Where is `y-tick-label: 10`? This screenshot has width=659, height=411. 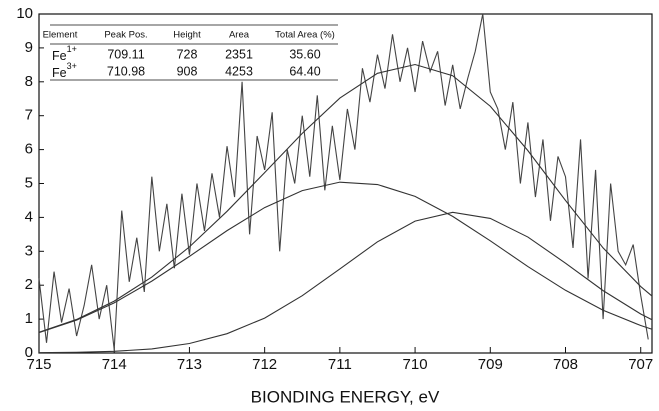
y-tick-label: 10 is located at coordinates (24, 13).